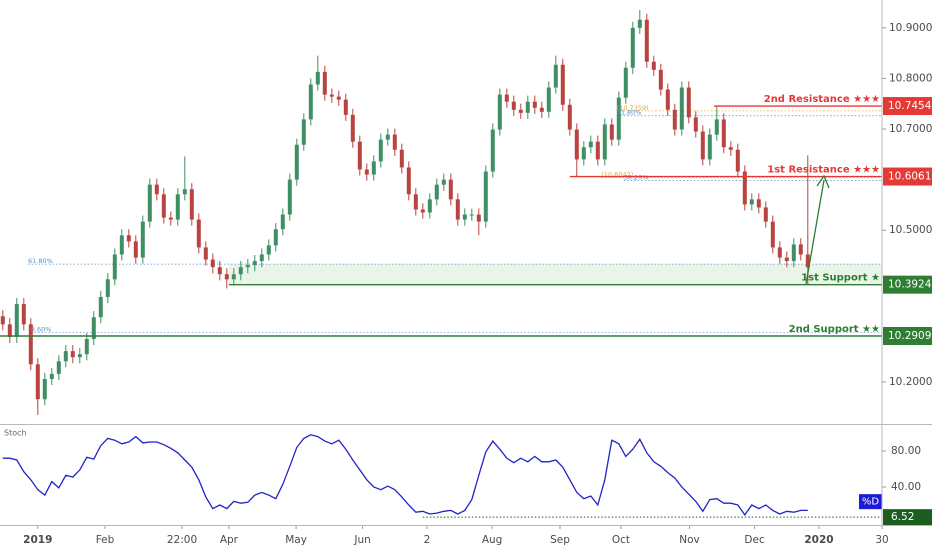  I want to click on price-box-label: 10.6061, so click(909, 177).